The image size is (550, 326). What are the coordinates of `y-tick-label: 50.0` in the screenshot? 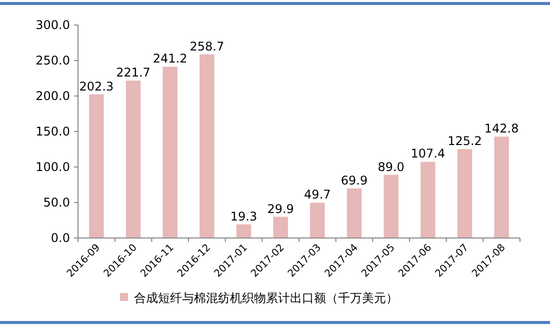 It's located at (56, 203).